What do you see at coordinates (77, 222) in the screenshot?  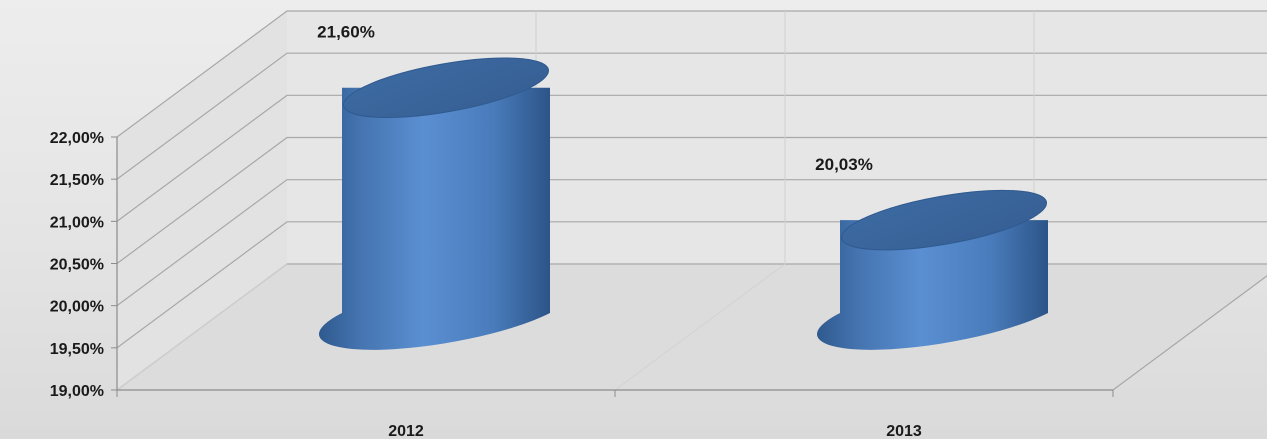 I see `y-tick-label: 21,00%` at bounding box center [77, 222].